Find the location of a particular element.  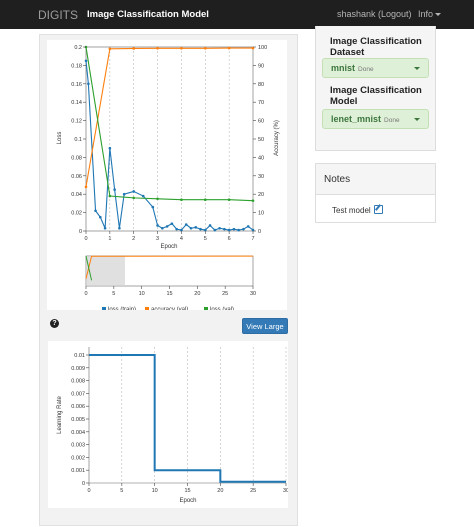

y2-tick-label: 80 is located at coordinates (261, 85).